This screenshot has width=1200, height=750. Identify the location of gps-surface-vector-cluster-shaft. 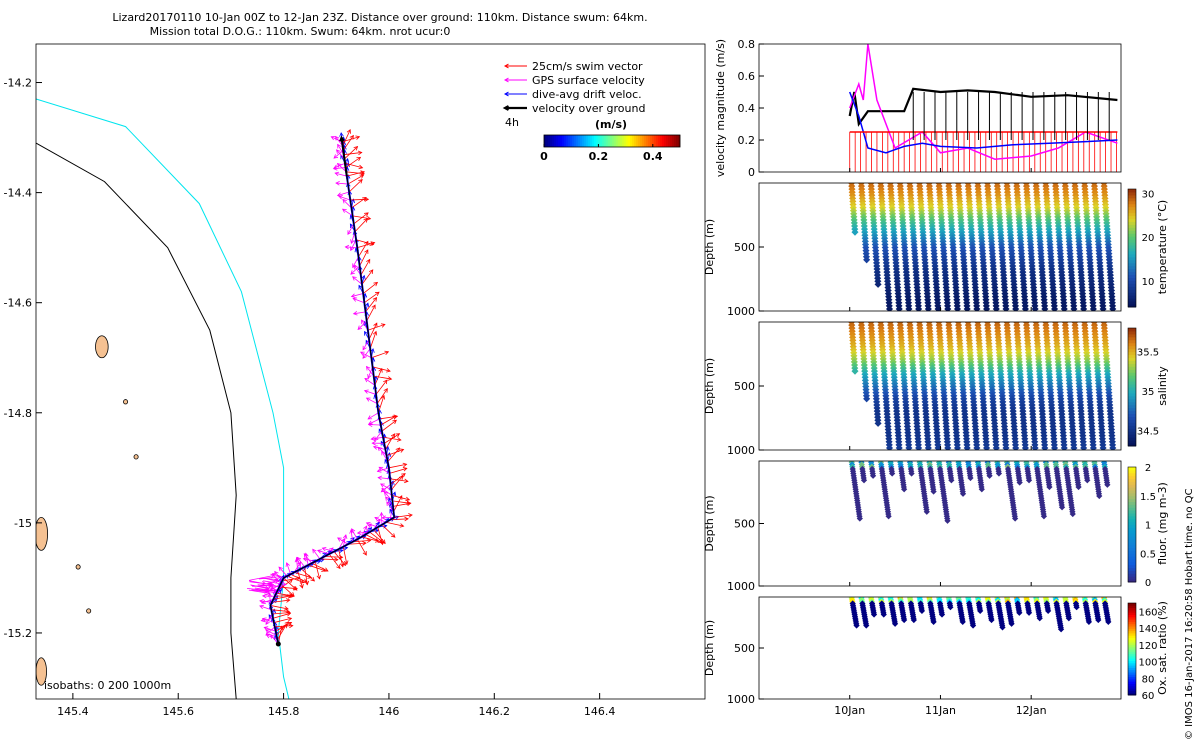
(261, 577).